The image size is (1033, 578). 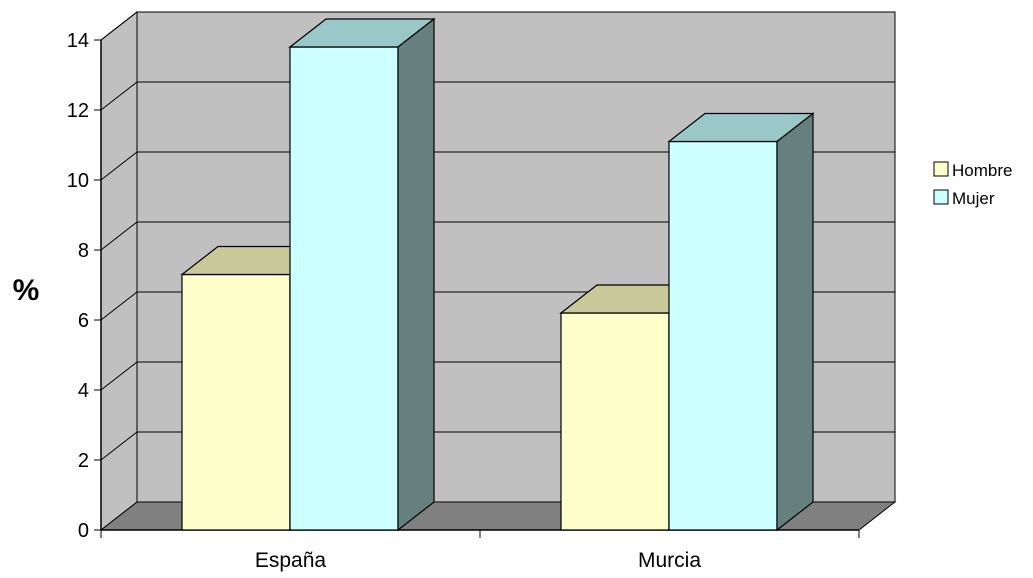 What do you see at coordinates (291, 560) in the screenshot?
I see `x-category-label: España` at bounding box center [291, 560].